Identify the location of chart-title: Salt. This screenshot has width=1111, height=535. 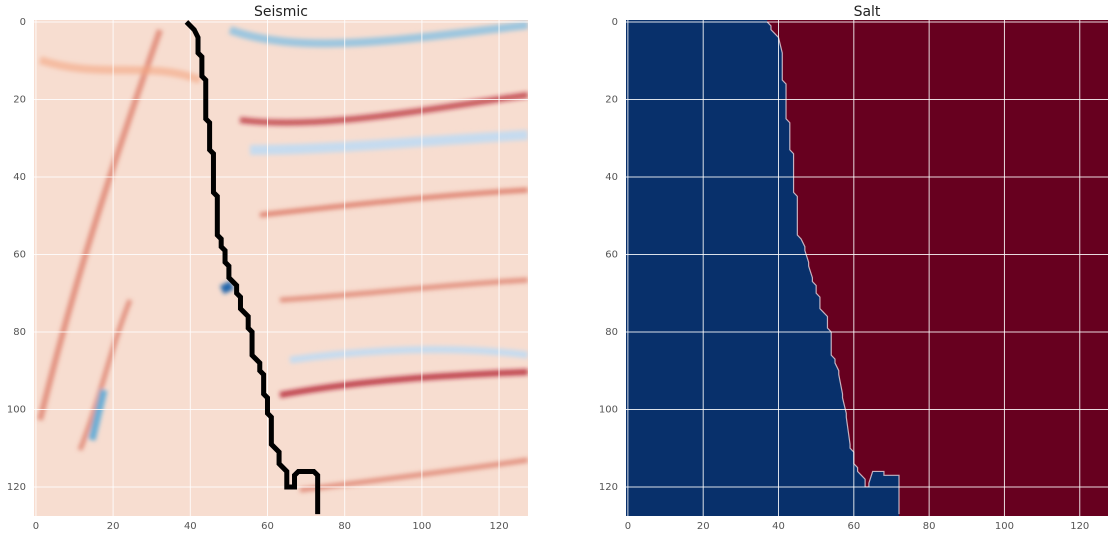
(867, 12).